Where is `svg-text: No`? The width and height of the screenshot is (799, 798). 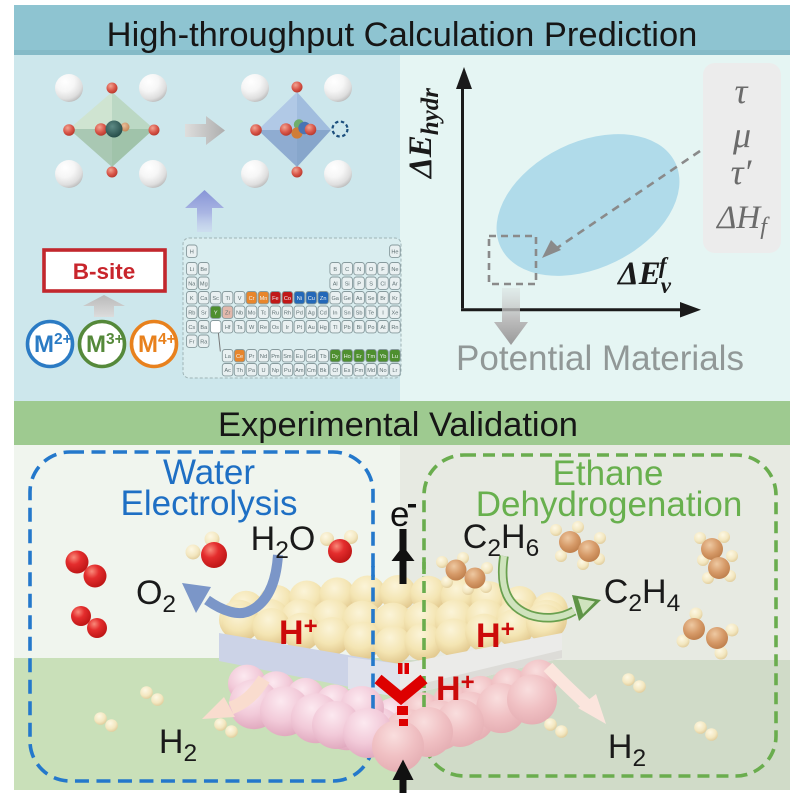
svg-text: No is located at coordinates (382, 371).